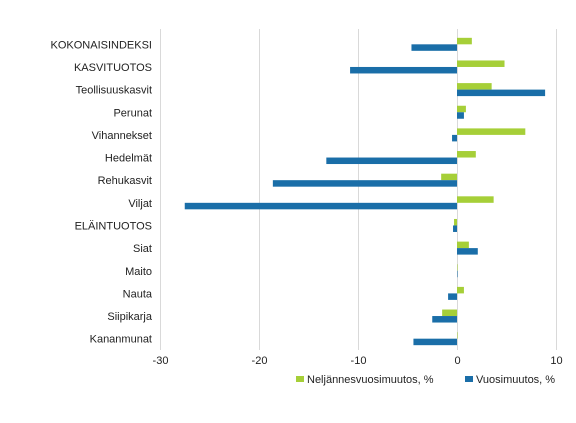  What do you see at coordinates (114, 91) in the screenshot?
I see `category-label: Teollisuuskasvit` at bounding box center [114, 91].